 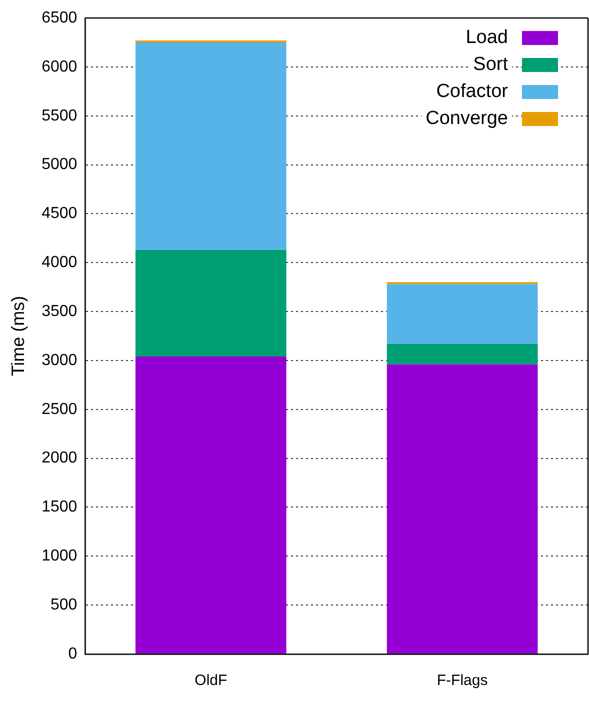 What do you see at coordinates (60, 17) in the screenshot?
I see `y-tick-label: 6500` at bounding box center [60, 17].